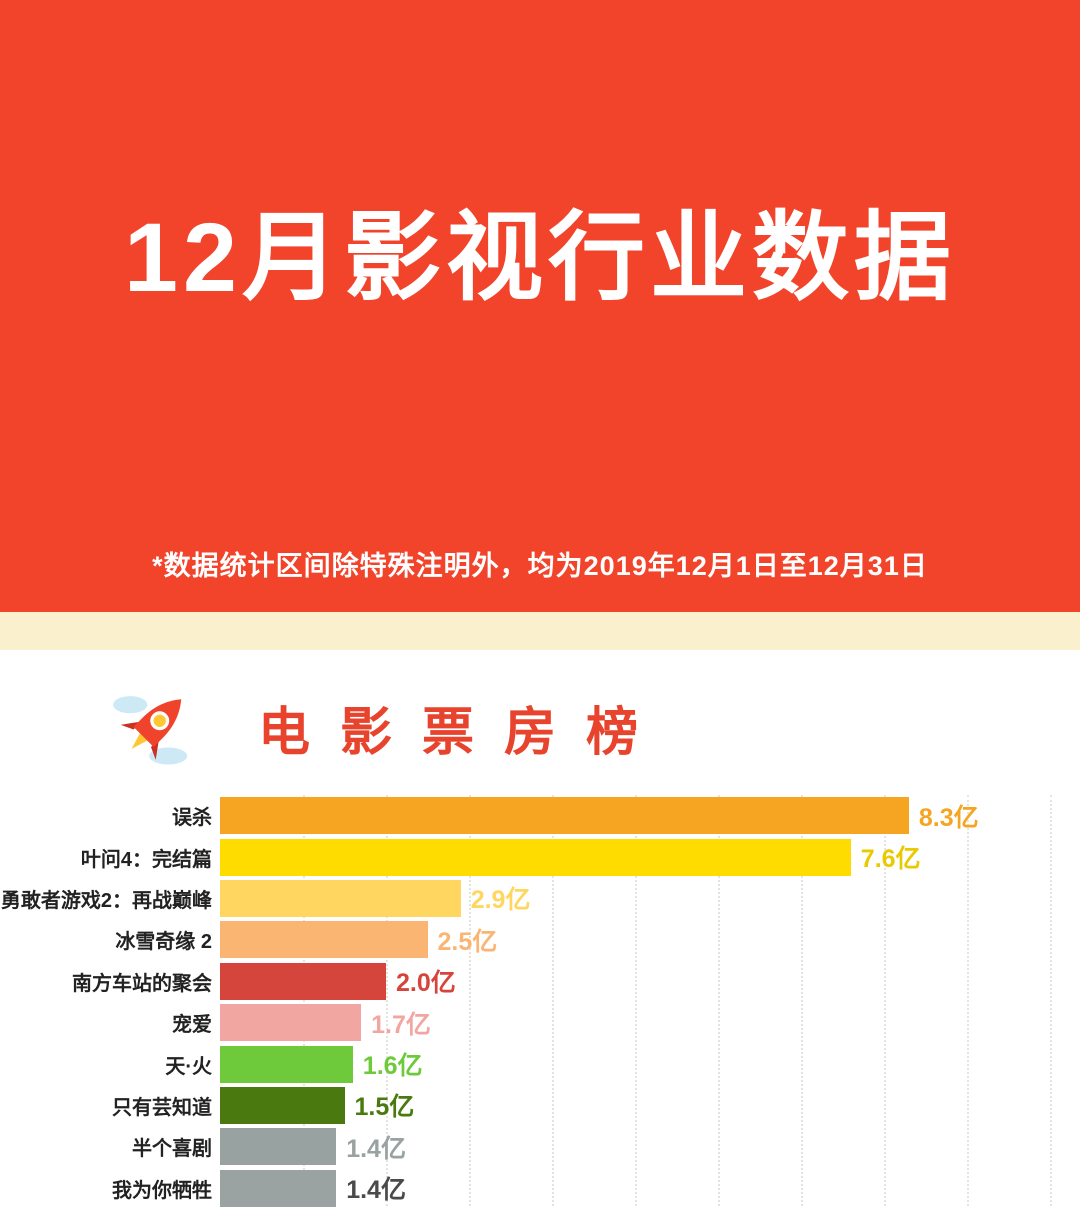  What do you see at coordinates (142, 983) in the screenshot?
I see `movie-title: 南方车站的聚会` at bounding box center [142, 983].